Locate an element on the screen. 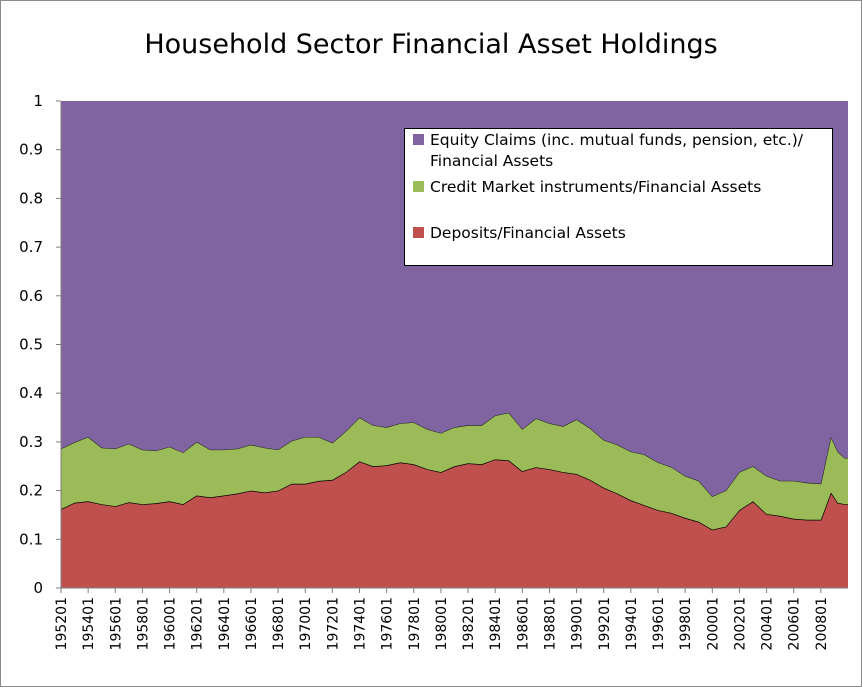 This screenshot has height=687, width=862. y-tick-label: 0.9 is located at coordinates (31, 150).